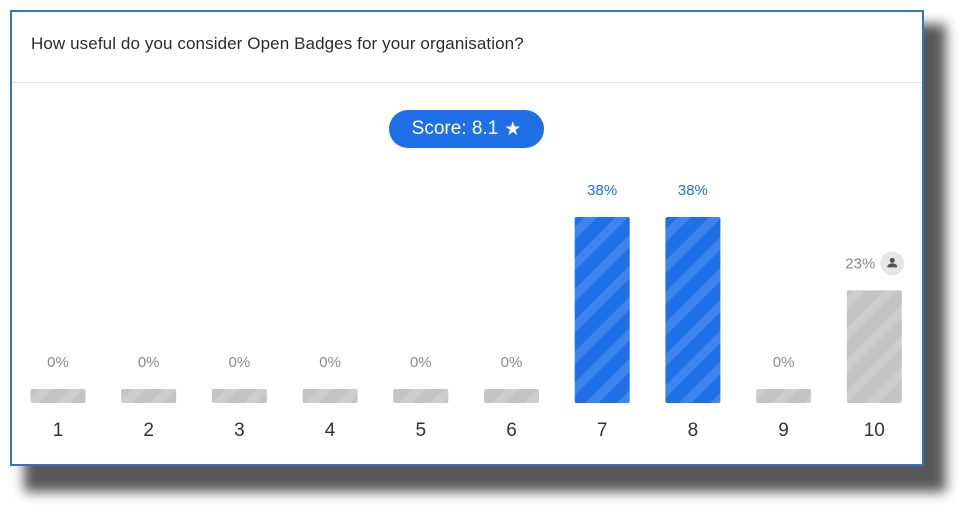 Image resolution: width=976 pixels, height=517 pixels. What do you see at coordinates (783, 430) in the screenshot?
I see `category-label-9: 9` at bounding box center [783, 430].